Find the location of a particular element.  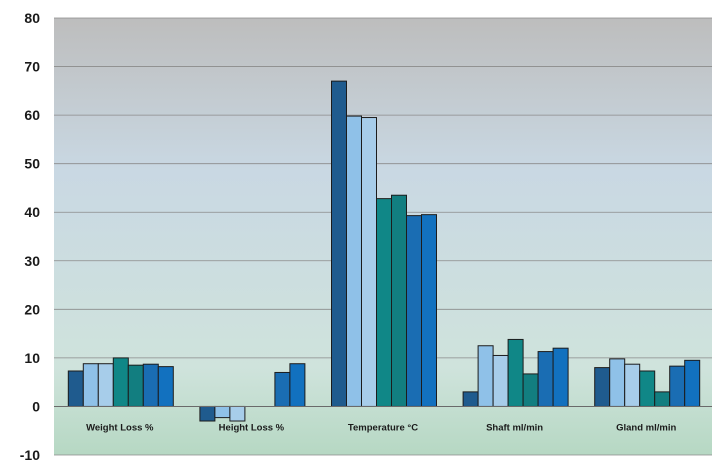

category-label: Weight Loss % is located at coordinates (120, 427).